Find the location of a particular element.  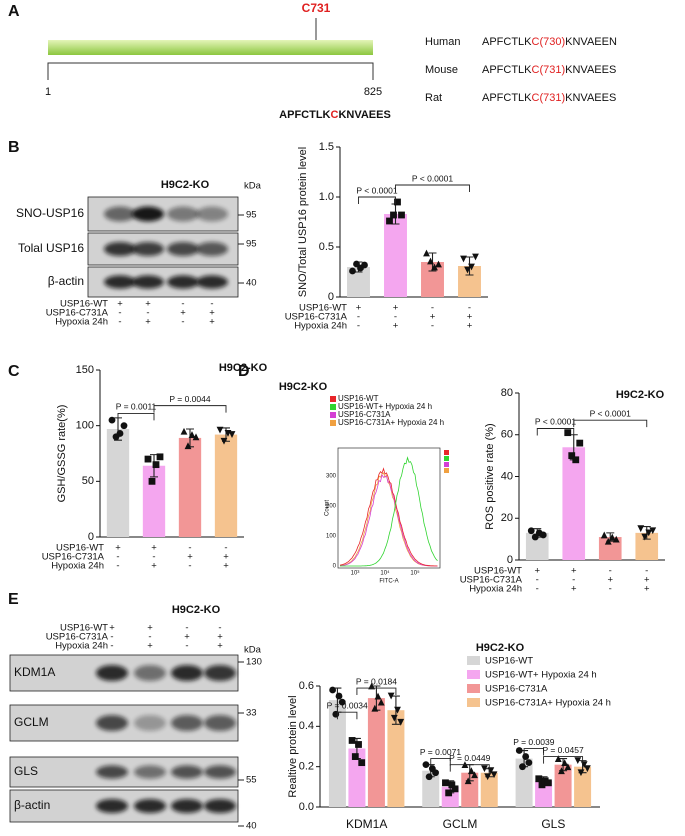

blot-row-label: SNO-USP16 is located at coordinates (50, 213).